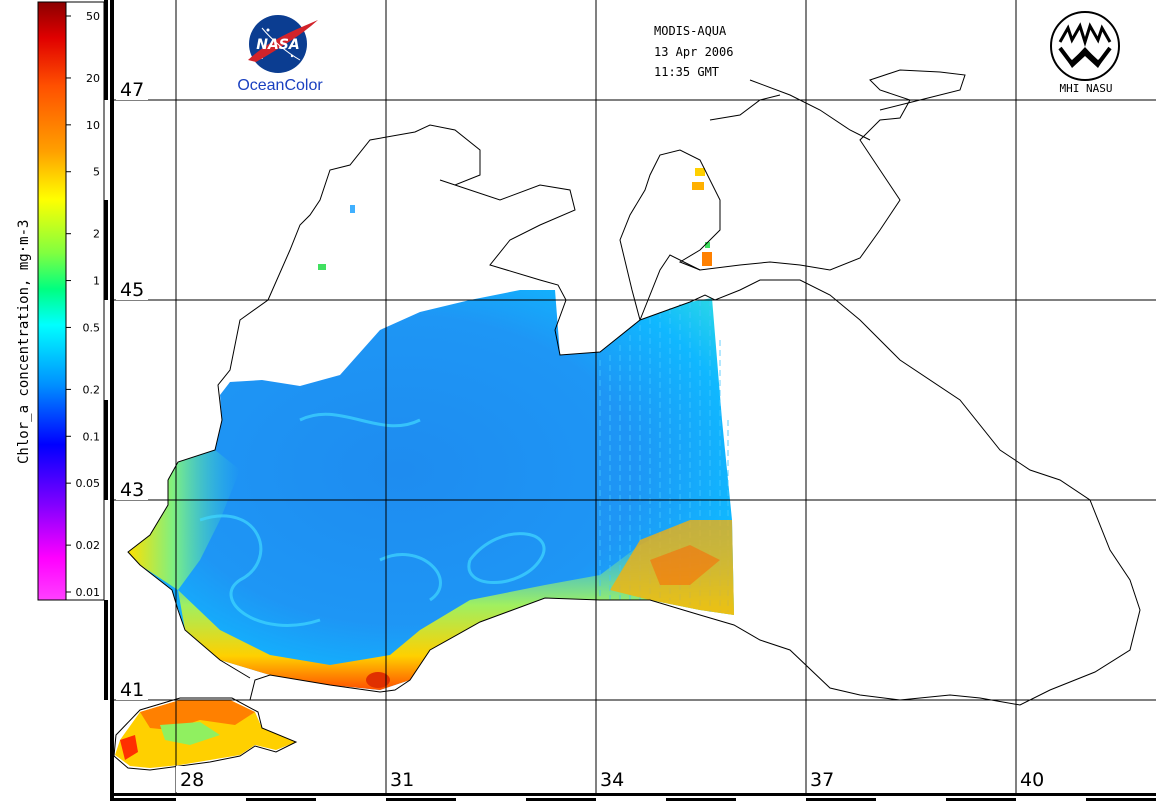 This screenshot has width=1156, height=801. I want to click on colorbar-tick-label: 0.5, so click(92, 327).